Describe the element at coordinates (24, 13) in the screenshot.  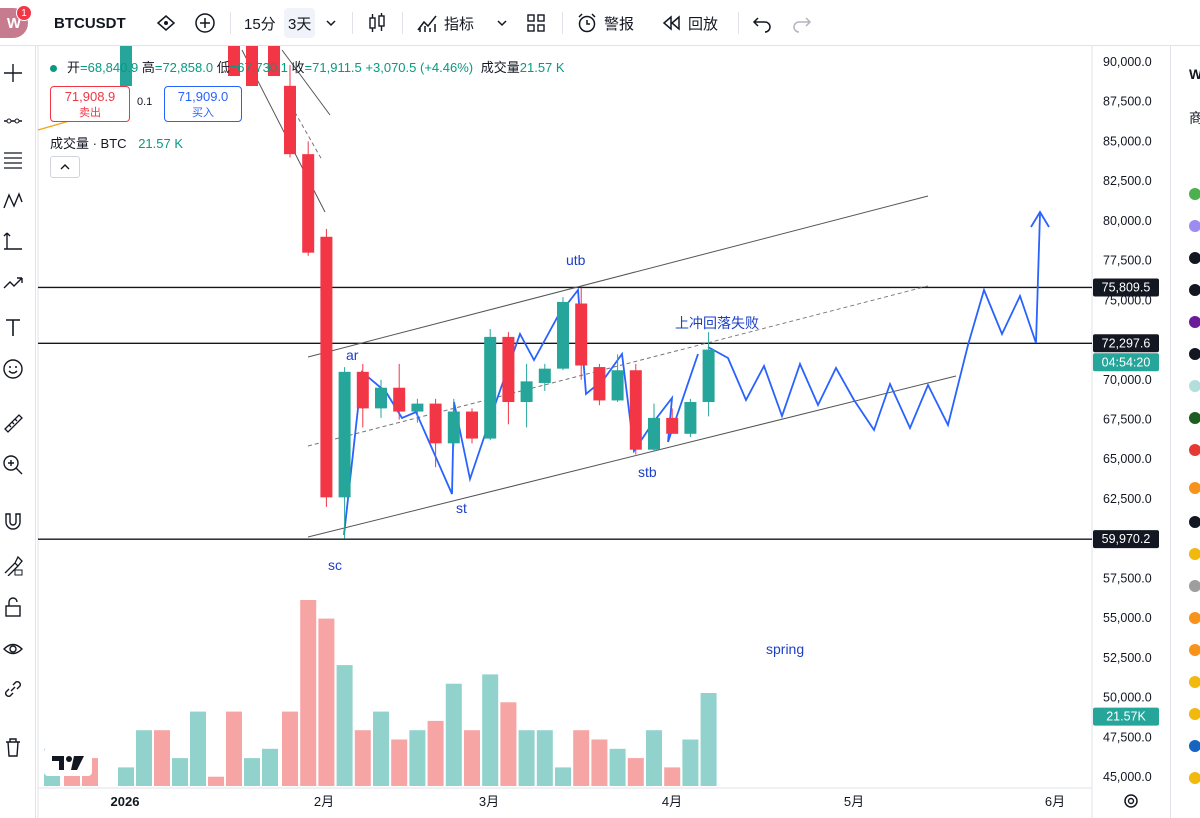
I see `notification-badge: 1` at that location.